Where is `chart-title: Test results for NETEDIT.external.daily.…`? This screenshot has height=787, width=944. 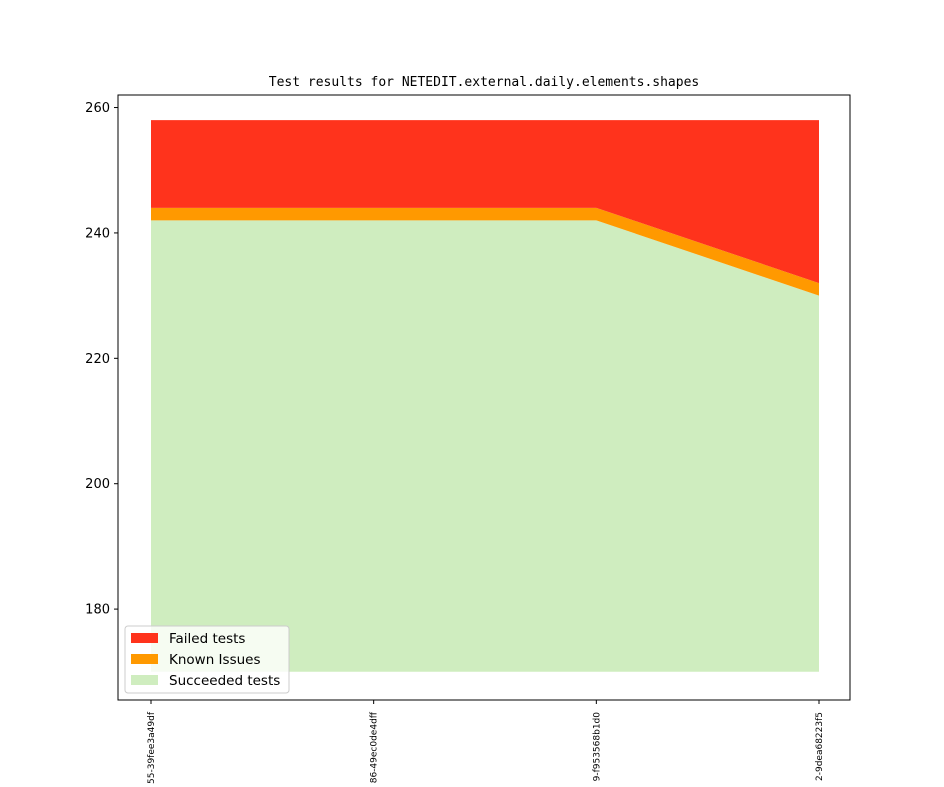 chart-title: Test results for NETEDIT.external.daily.… is located at coordinates (484, 82).